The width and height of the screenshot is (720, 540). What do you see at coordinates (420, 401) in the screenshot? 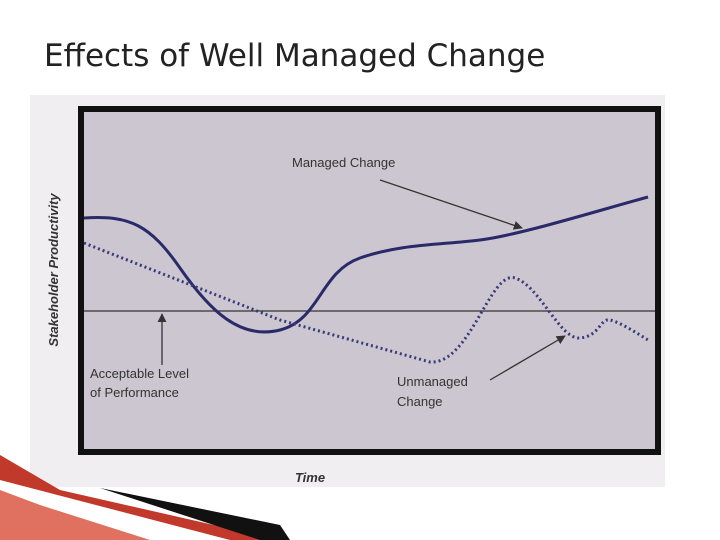
I see `annotation: Change` at bounding box center [420, 401].